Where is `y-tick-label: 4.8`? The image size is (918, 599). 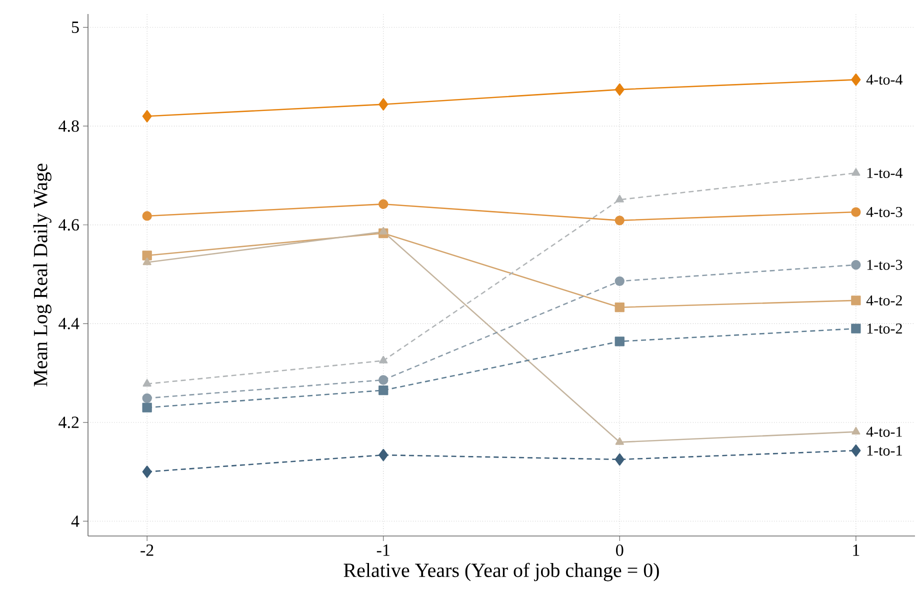
y-tick-label: 4.8 is located at coordinates (68, 126).